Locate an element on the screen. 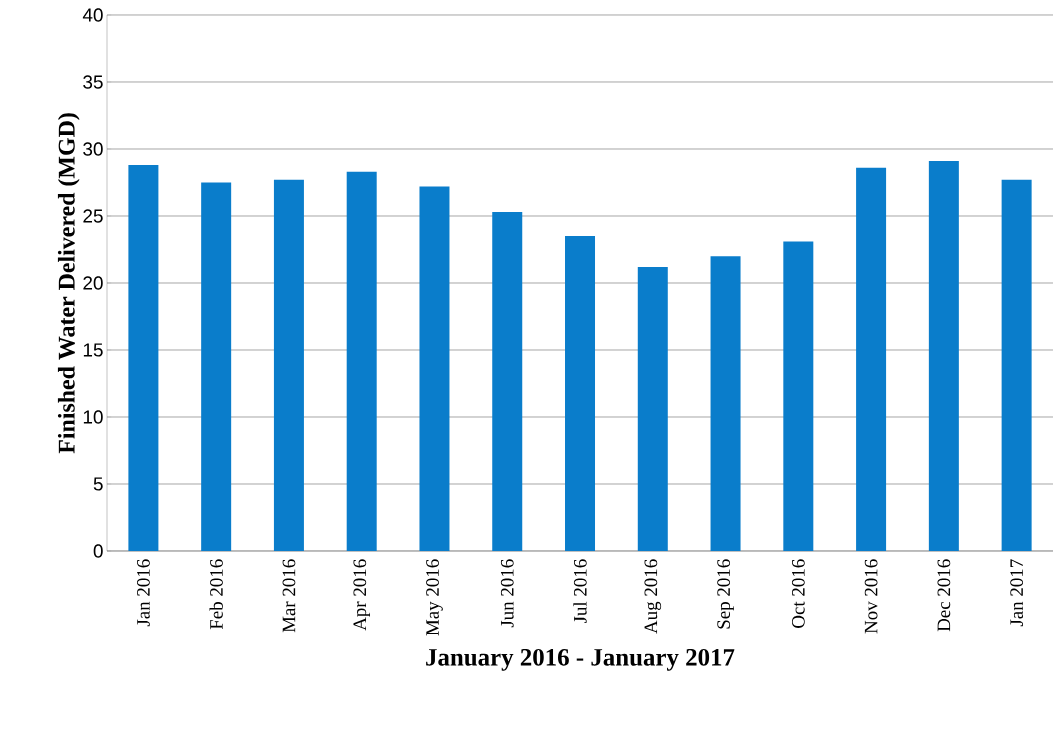 This screenshot has height=732, width=1053. y-tick-label: 10 is located at coordinates (93, 417).